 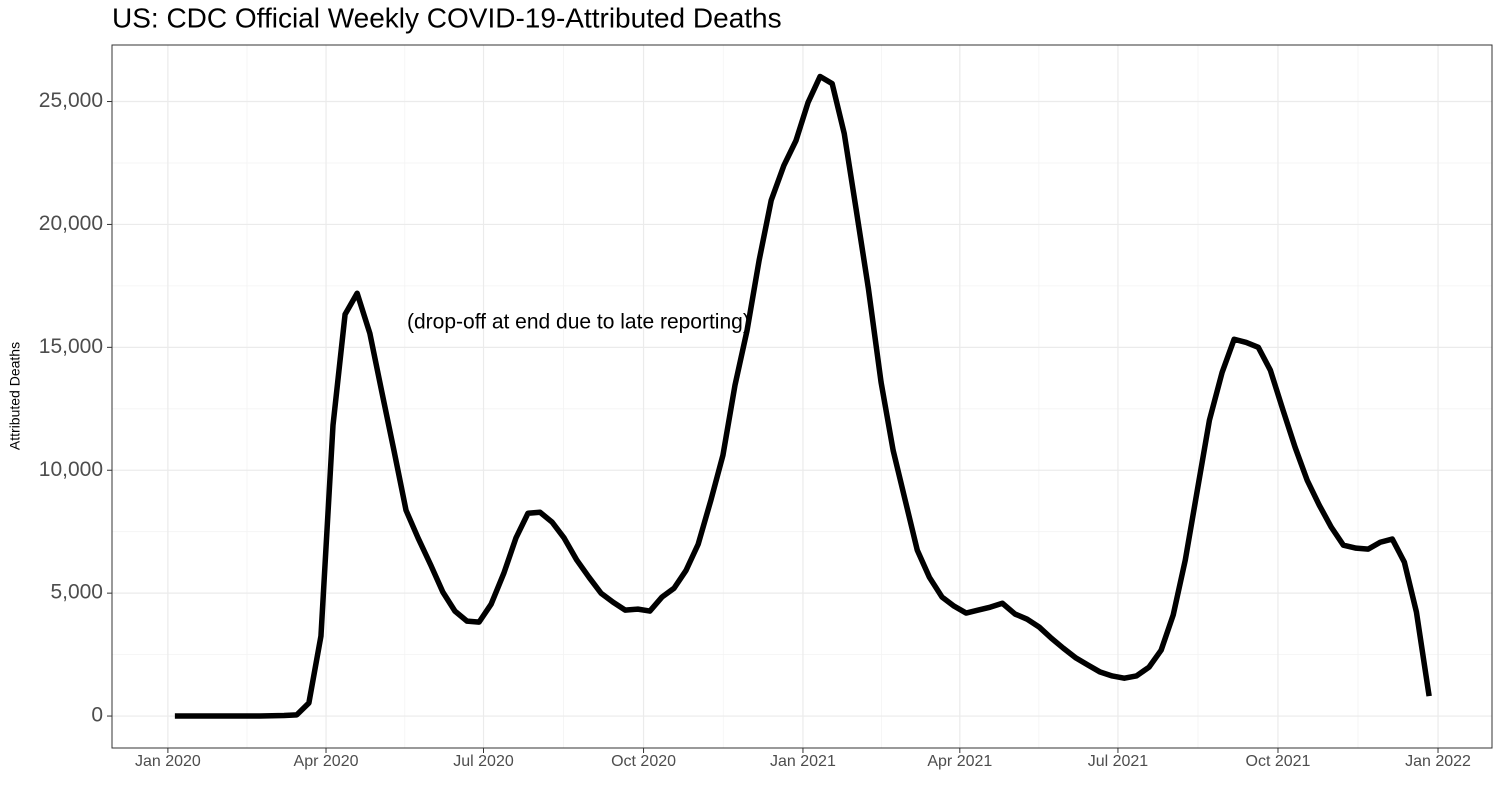 What do you see at coordinates (1118, 761) in the screenshot?
I see `x-tick-label: Jul 2021` at bounding box center [1118, 761].